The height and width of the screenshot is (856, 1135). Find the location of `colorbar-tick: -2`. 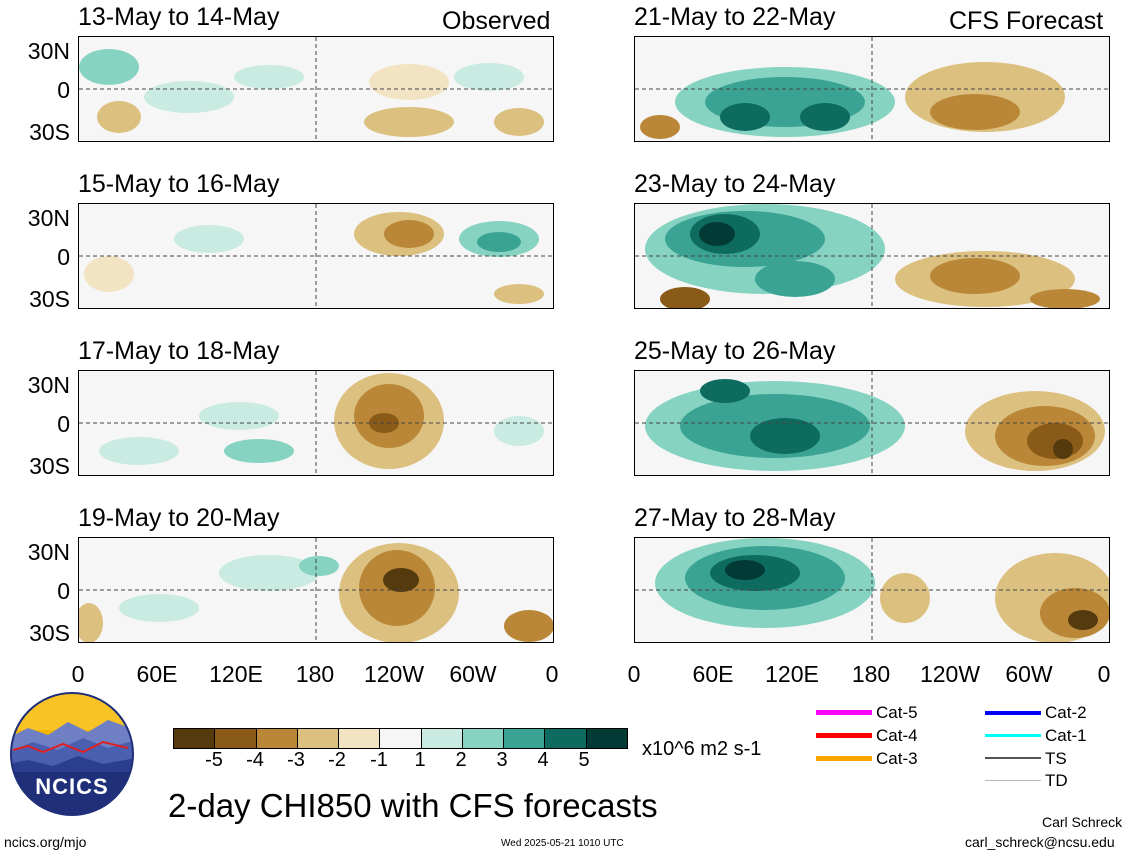

colorbar-tick: -2 is located at coordinates (337, 760).